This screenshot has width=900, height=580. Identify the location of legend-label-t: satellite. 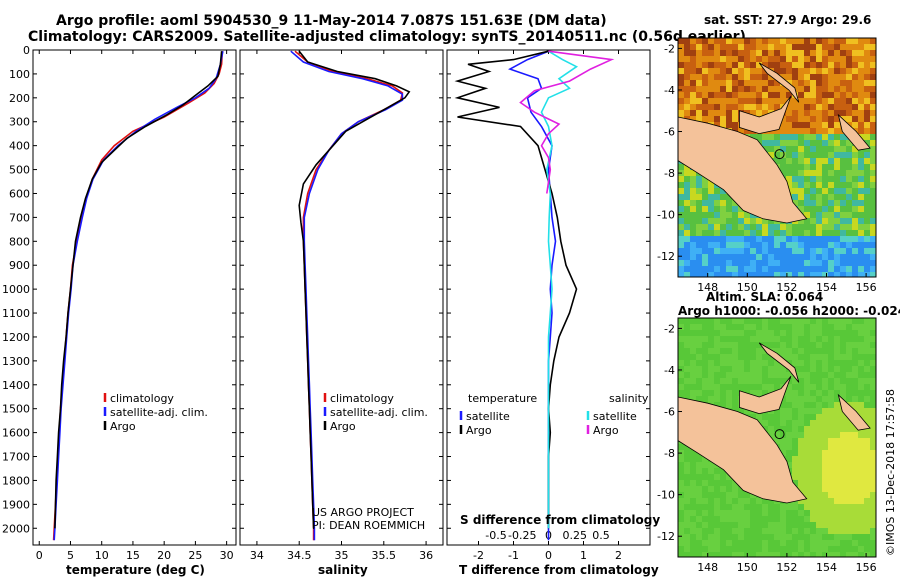
(488, 416).